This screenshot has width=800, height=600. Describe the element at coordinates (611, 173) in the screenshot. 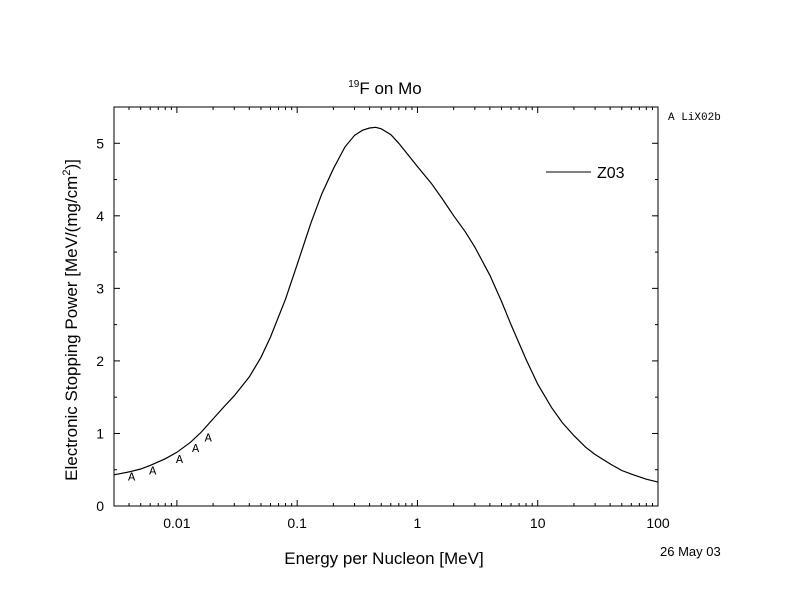

I see `legend-z03-label: Z03` at that location.